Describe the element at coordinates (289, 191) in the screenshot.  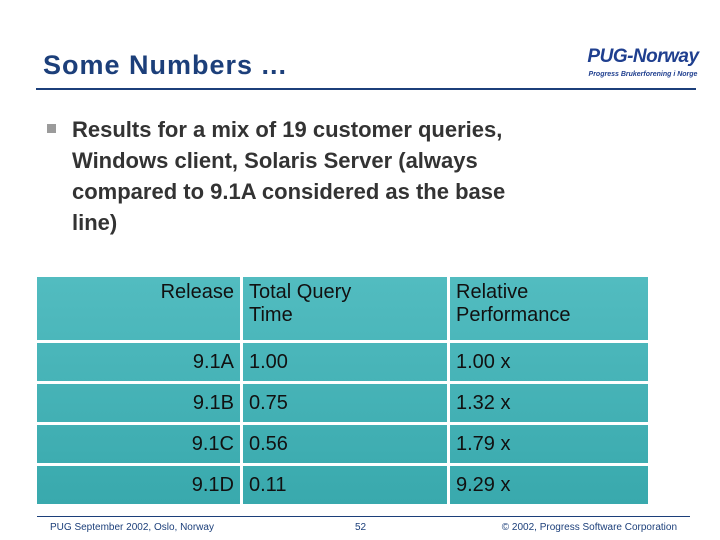
I see `bullet-line: compared to 9.1A considered as the base` at that location.